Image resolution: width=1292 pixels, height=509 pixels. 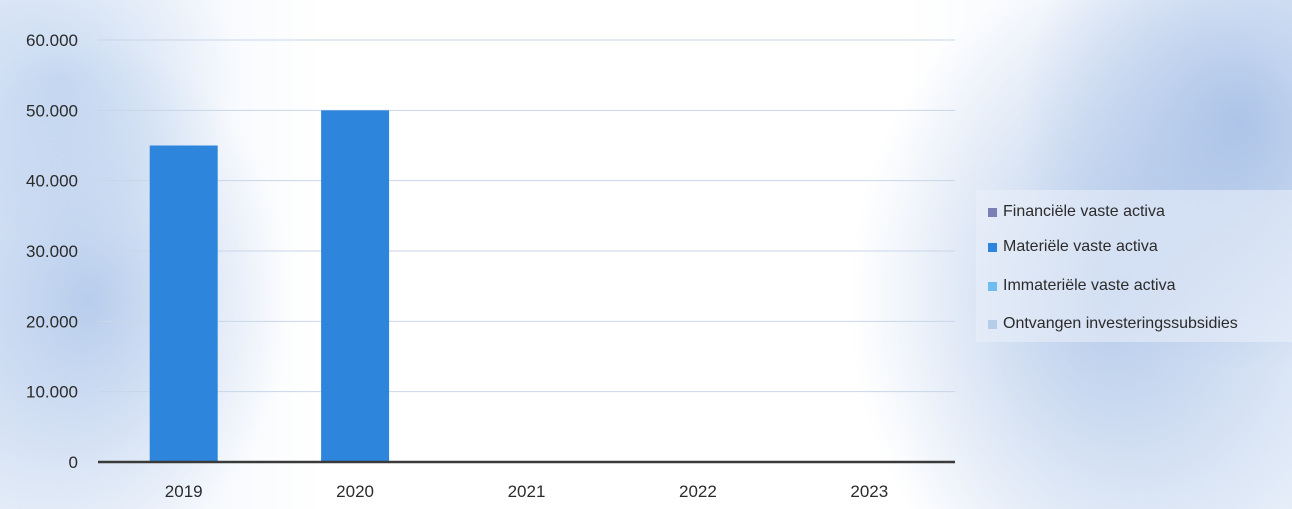 I want to click on x-tick-label: 2021, so click(x=527, y=491).